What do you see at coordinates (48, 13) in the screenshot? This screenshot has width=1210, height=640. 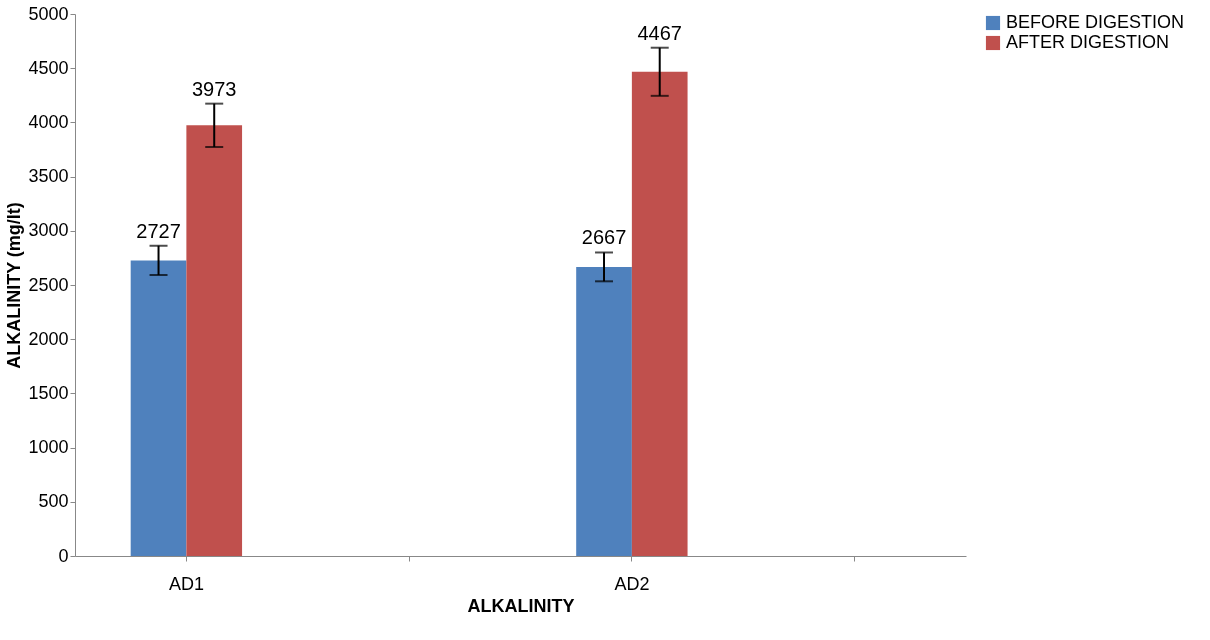 I see `y-tick-label: 5000` at bounding box center [48, 13].